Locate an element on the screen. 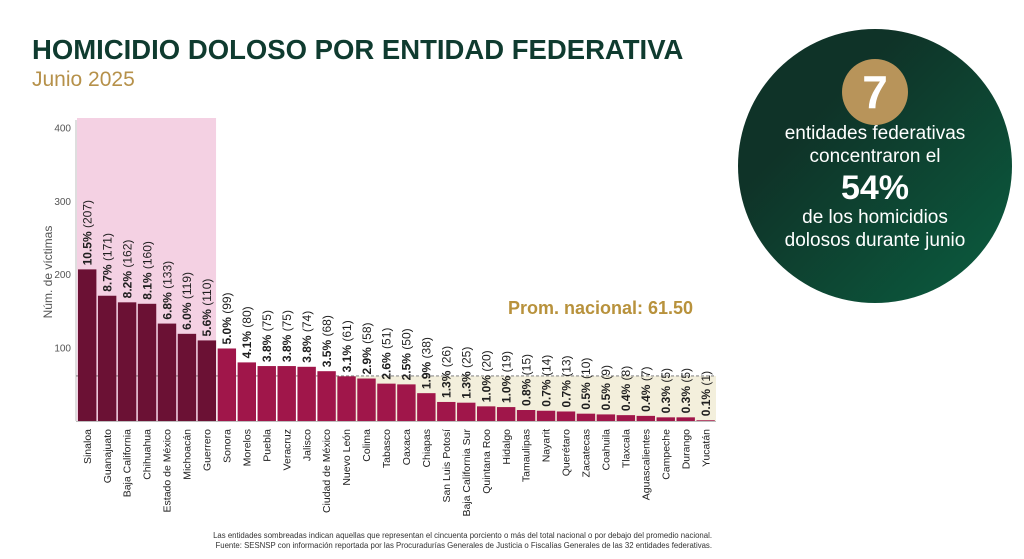 The width and height of the screenshot is (1024, 559). callout-percent: 54% is located at coordinates (875, 188).